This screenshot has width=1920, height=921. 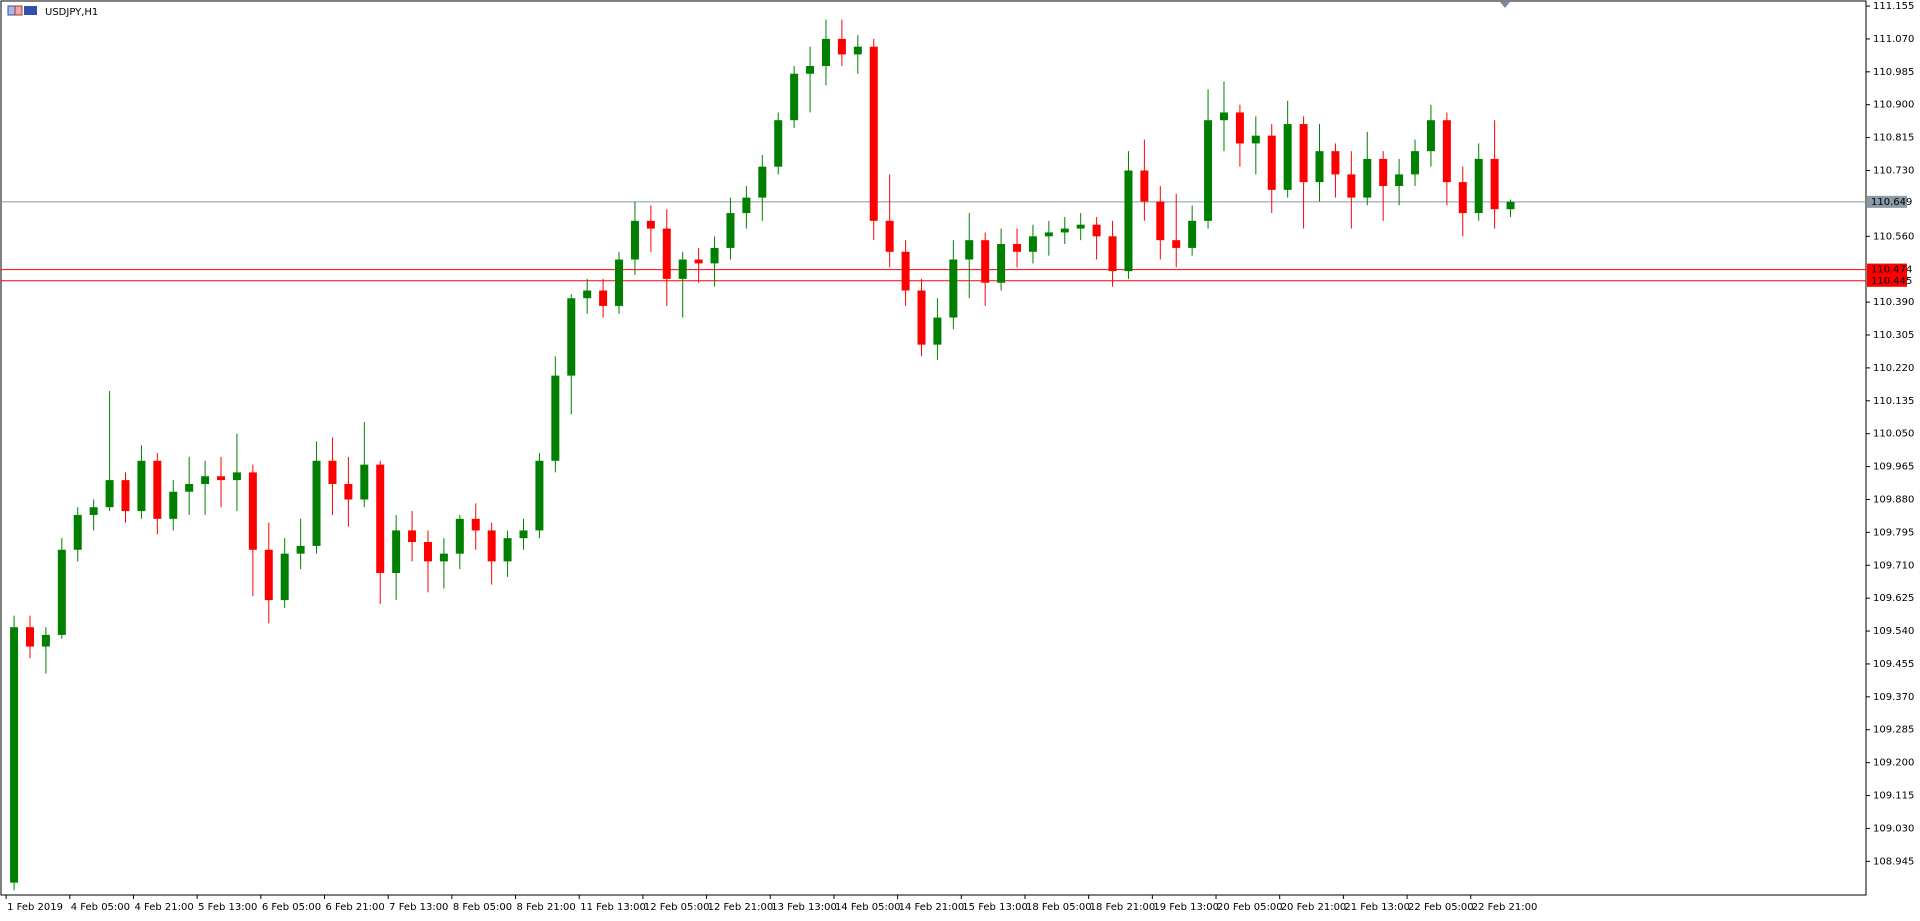 What do you see at coordinates (1893, 532) in the screenshot?
I see `y-tick-label: 109.795` at bounding box center [1893, 532].